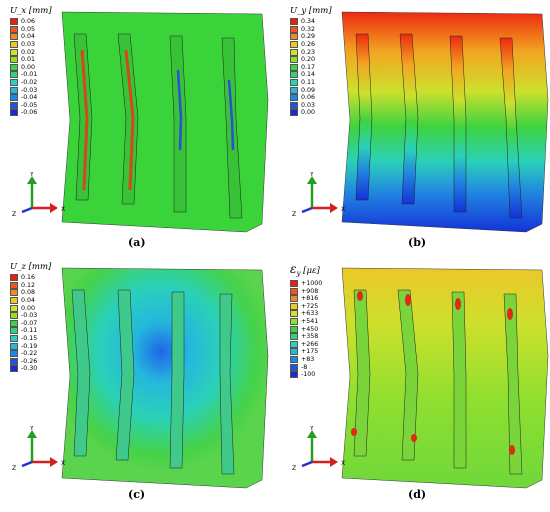 This screenshot has width=550, height=512. What do you see at coordinates (308, 83) in the screenshot?
I see `legend-value: 0.11` at bounding box center [308, 83].